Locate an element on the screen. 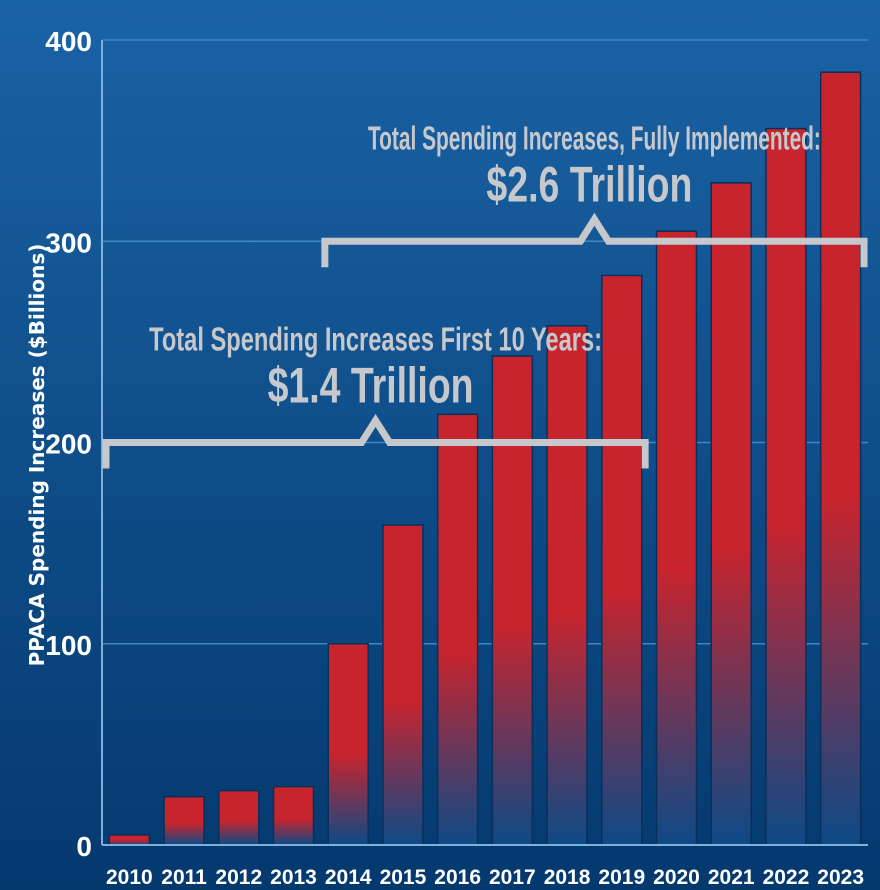  bar-2015 is located at coordinates (403, 685).